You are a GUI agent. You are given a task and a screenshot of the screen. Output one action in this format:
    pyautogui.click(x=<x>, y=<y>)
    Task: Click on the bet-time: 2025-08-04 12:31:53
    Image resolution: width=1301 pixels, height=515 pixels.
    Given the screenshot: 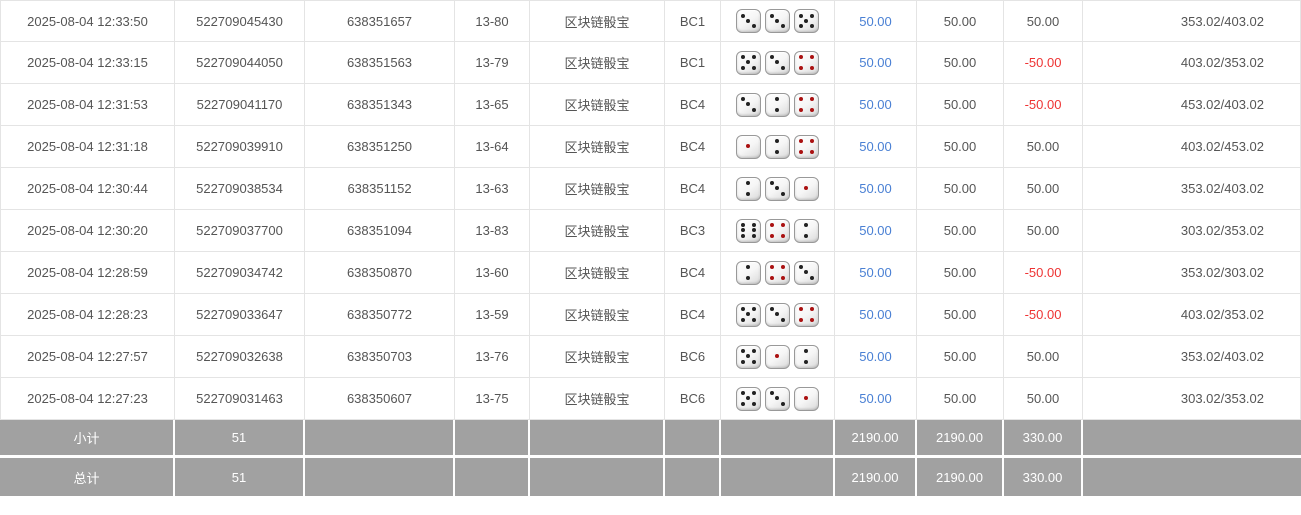 What is the action you would take?
    pyautogui.click(x=87, y=105)
    